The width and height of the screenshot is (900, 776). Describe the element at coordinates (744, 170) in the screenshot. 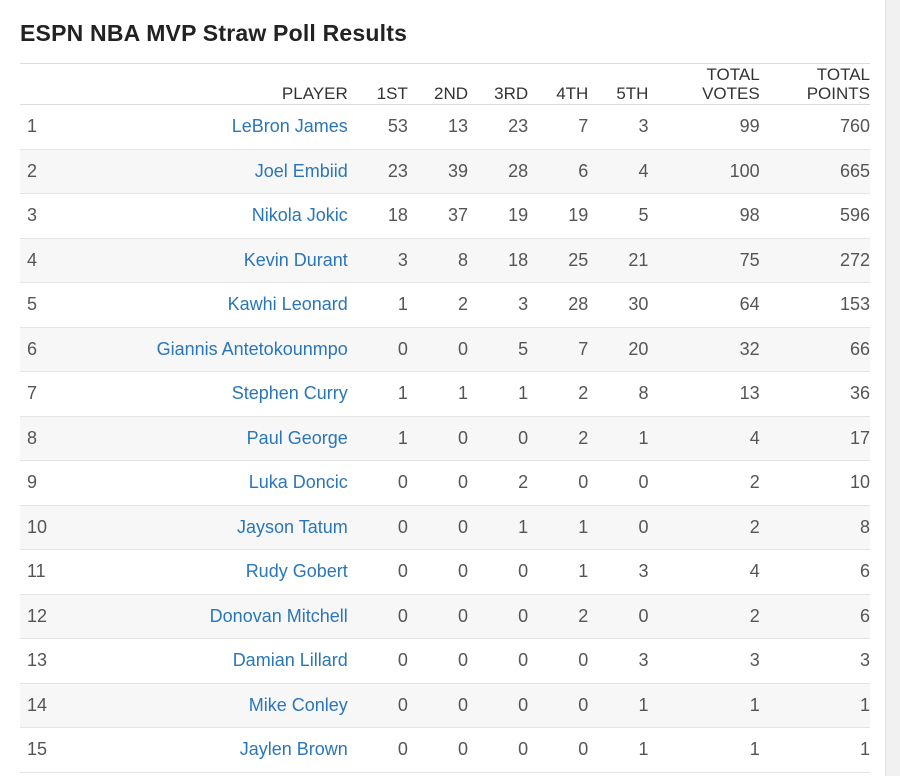

I see `total-votes-cell: 100` at that location.